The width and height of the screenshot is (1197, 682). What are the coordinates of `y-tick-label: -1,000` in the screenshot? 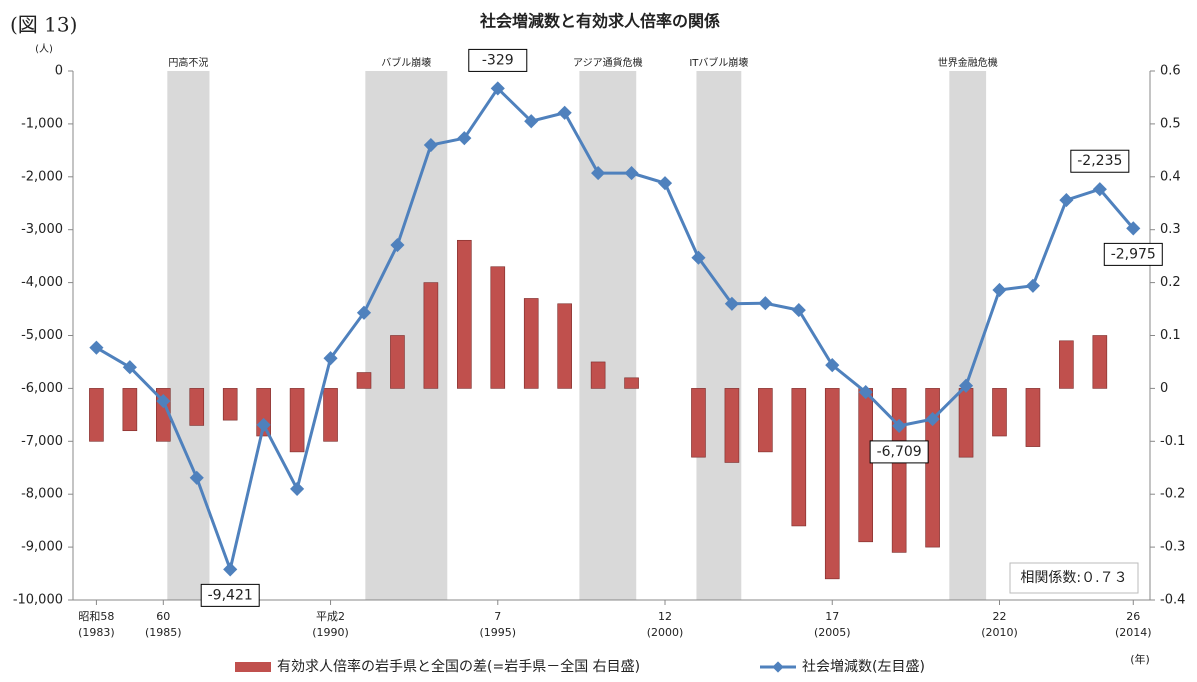 It's located at (42, 123).